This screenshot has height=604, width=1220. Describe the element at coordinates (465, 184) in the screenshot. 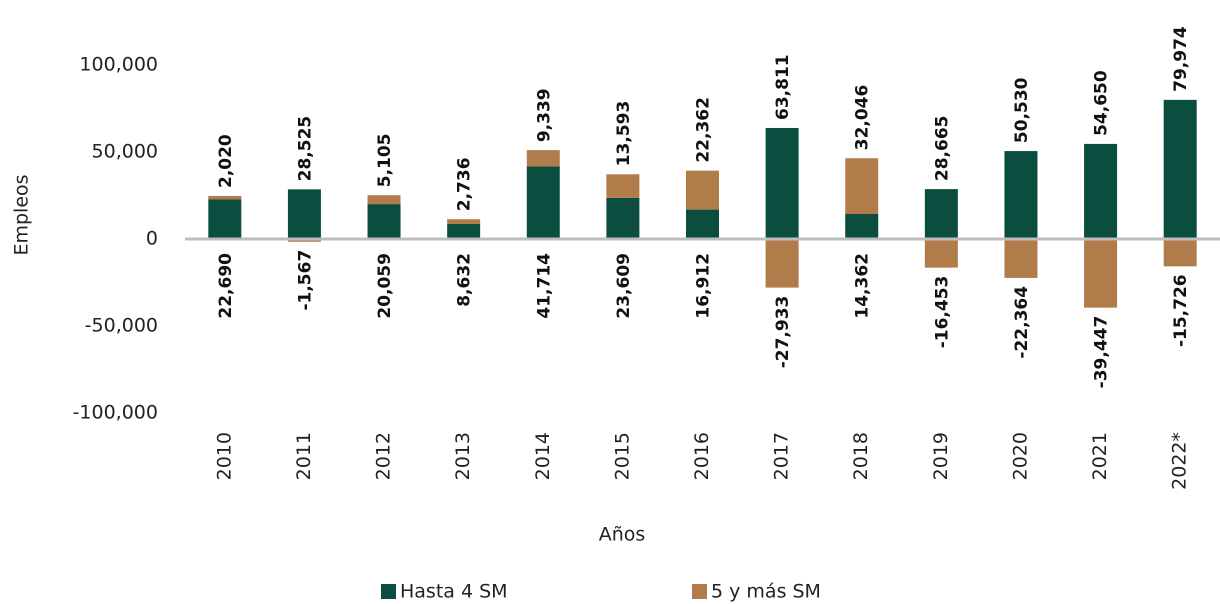

I see `value-label: 2,736` at that location.